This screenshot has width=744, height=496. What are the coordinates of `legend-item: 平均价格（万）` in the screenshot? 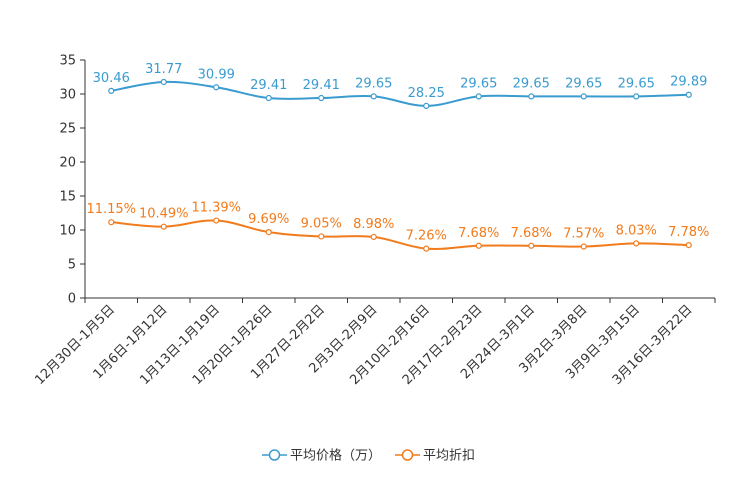 It's located at (321, 456).